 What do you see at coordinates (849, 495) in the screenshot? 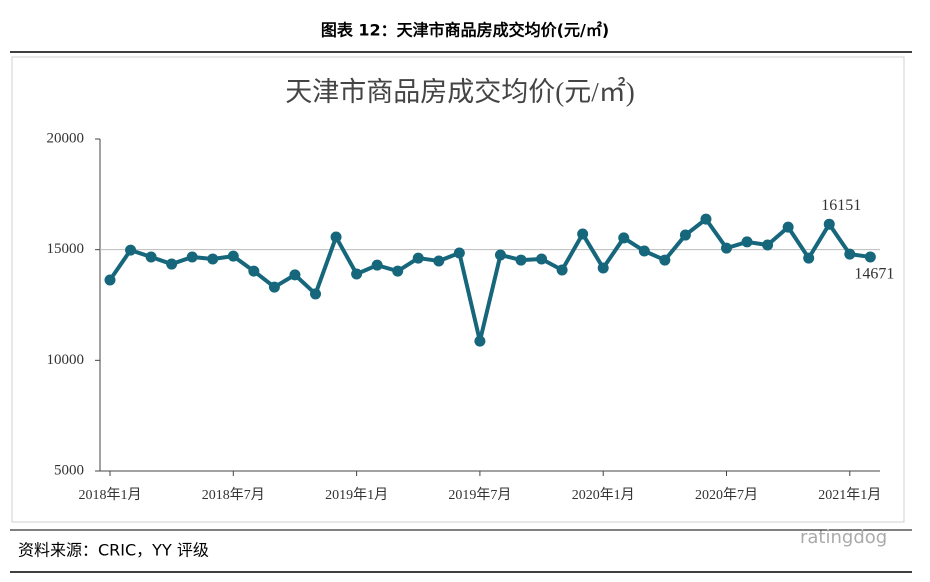
I see `x-tick-label: 2021年1月` at bounding box center [849, 495].